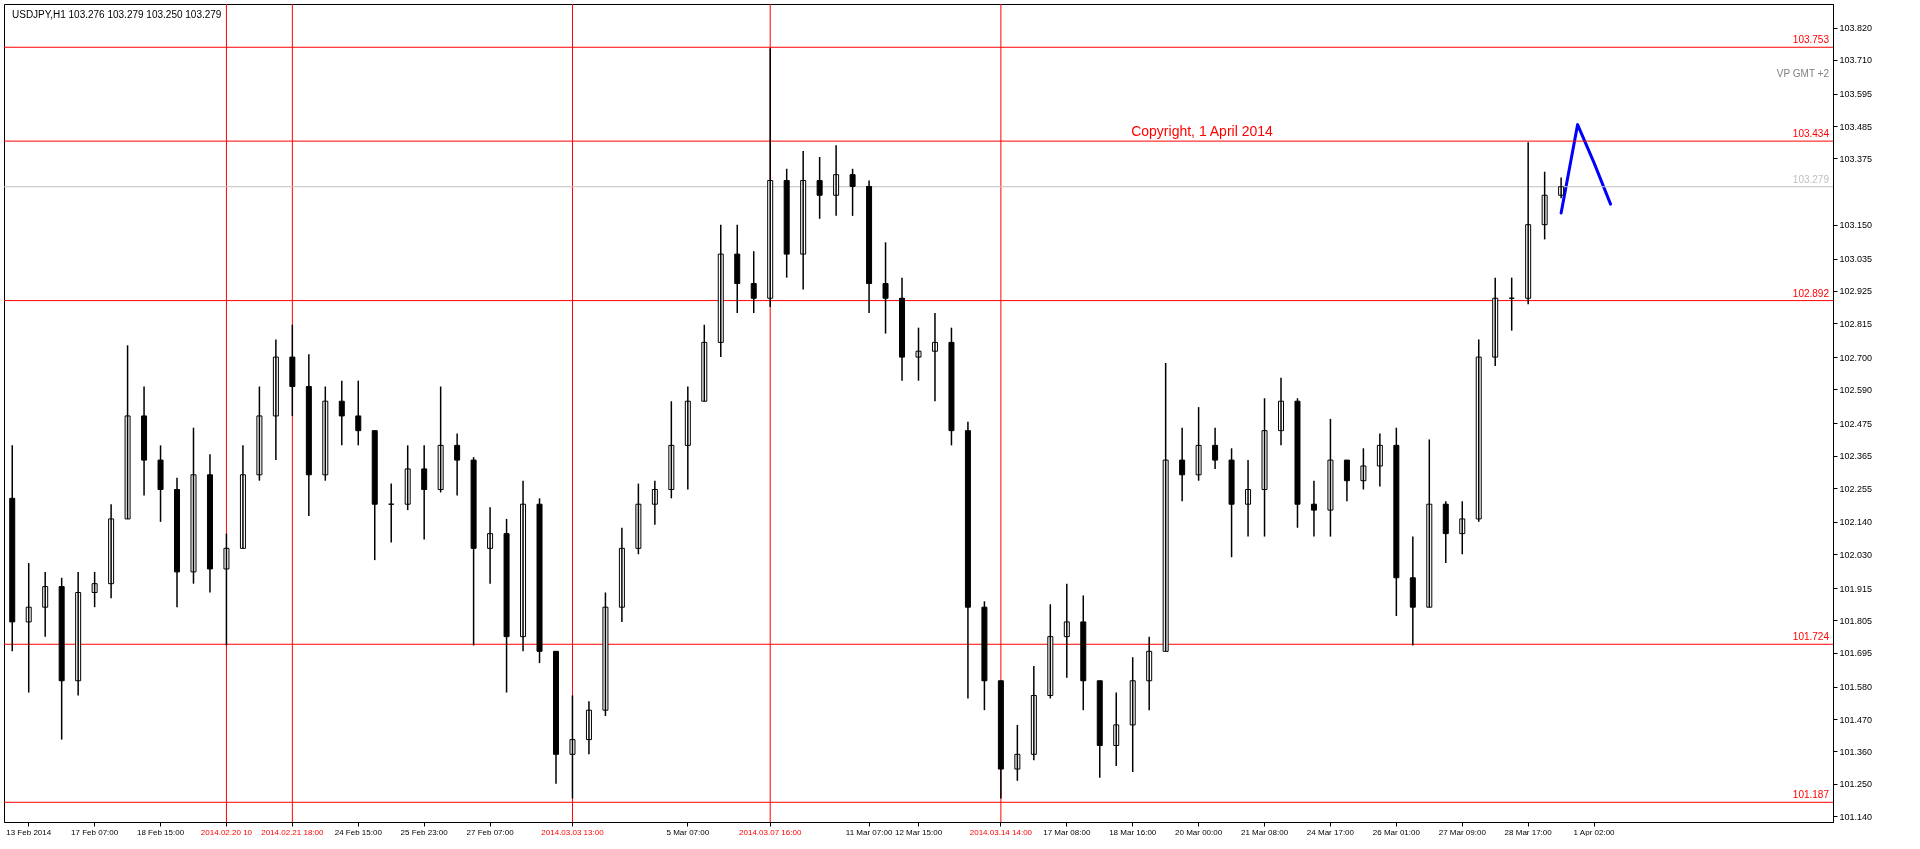 The height and width of the screenshot is (849, 1920). Describe the element at coordinates (1856, 522) in the screenshot. I see `y-tick-label: 102.140` at that location.